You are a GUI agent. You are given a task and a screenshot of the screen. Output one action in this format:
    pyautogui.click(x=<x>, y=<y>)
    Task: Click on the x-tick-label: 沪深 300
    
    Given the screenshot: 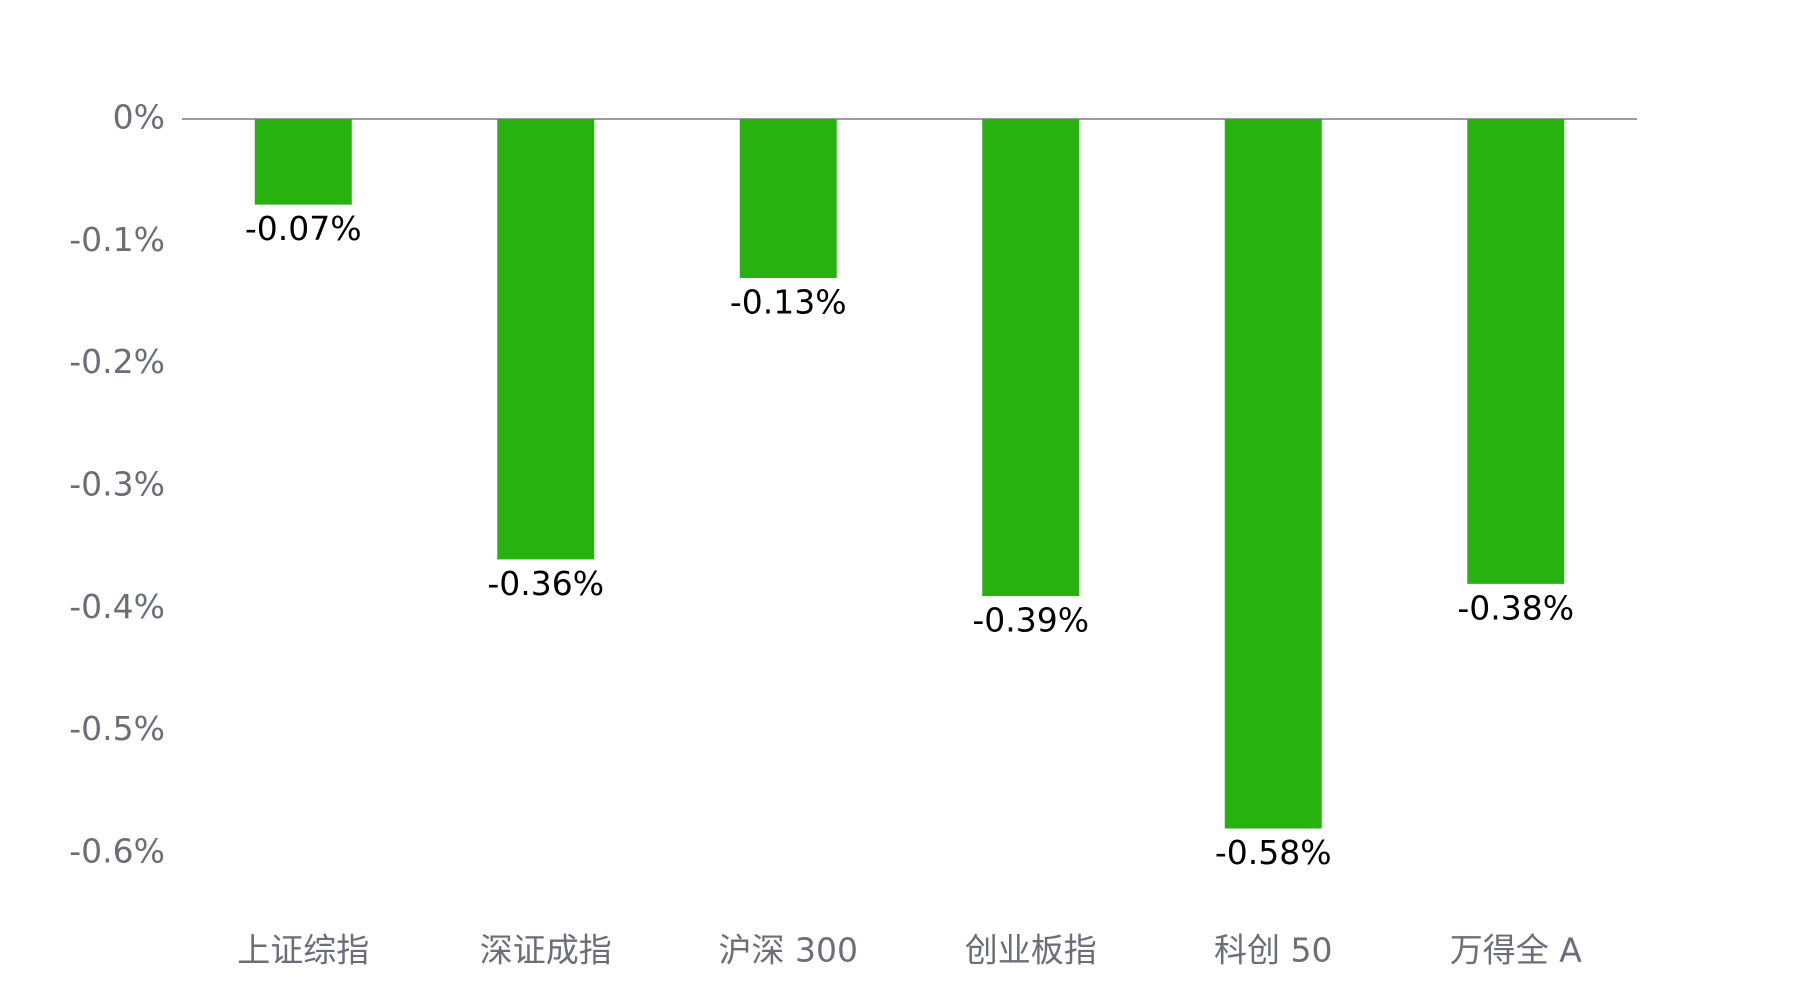 What is the action you would take?
    pyautogui.click(x=788, y=950)
    